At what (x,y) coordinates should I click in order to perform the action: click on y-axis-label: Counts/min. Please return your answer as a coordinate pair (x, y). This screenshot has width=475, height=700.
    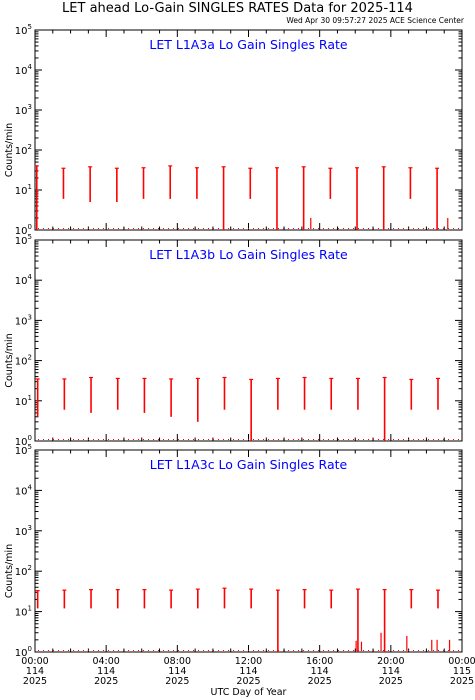
    Looking at the image, I should click on (9, 571).